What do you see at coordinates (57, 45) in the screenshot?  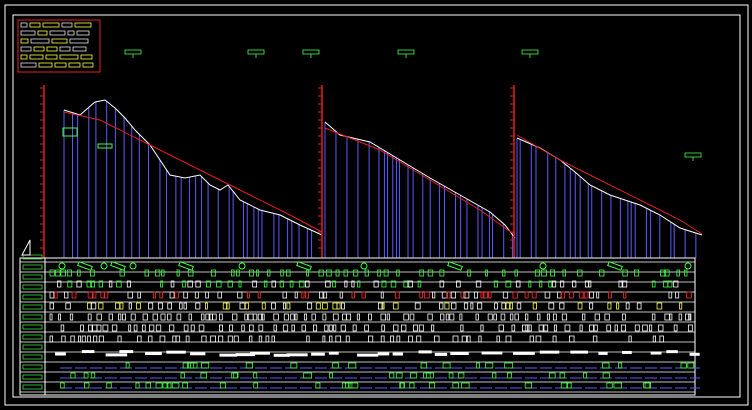 I see `legend-cells` at bounding box center [57, 45].